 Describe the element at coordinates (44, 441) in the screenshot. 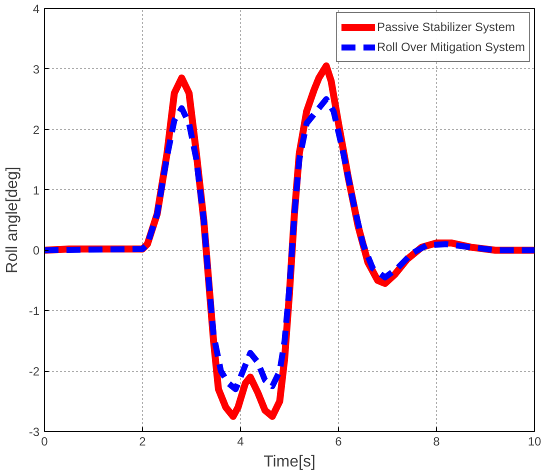

I see `x-tick-label: 0` at that location.